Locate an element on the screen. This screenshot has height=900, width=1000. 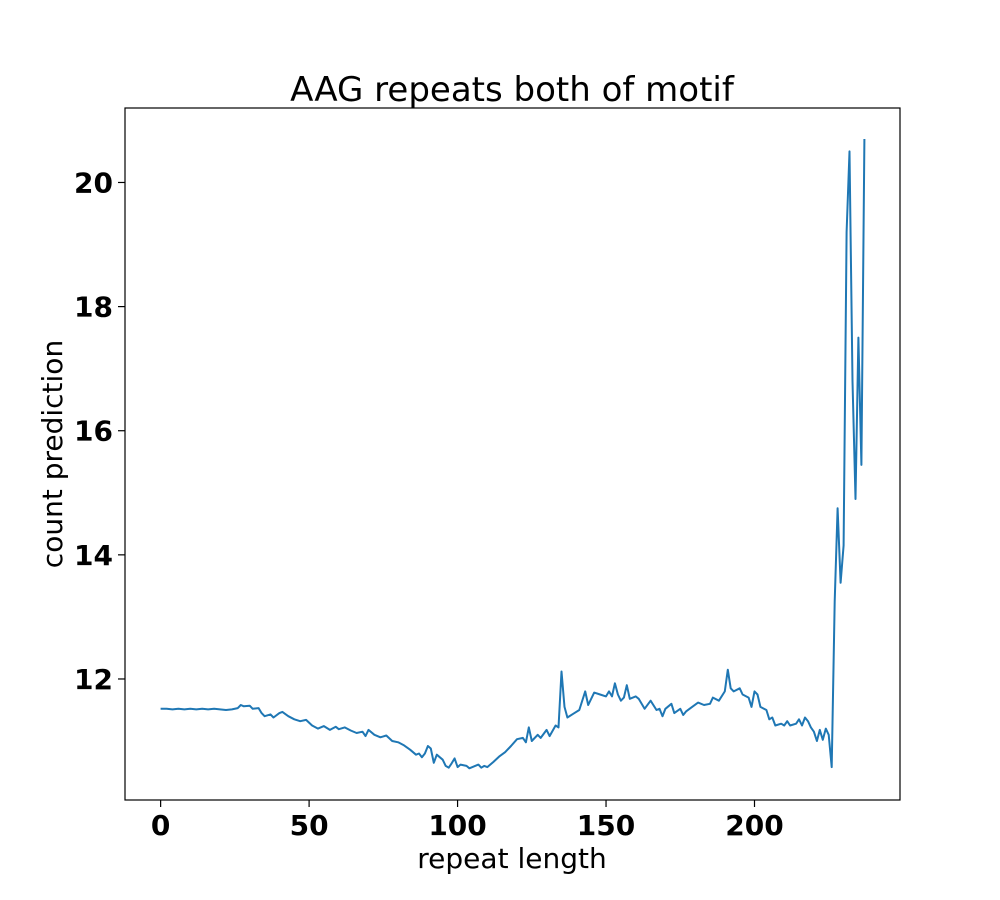
x-axis: 0 50 100 150 200 is located at coordinates (467, 821).